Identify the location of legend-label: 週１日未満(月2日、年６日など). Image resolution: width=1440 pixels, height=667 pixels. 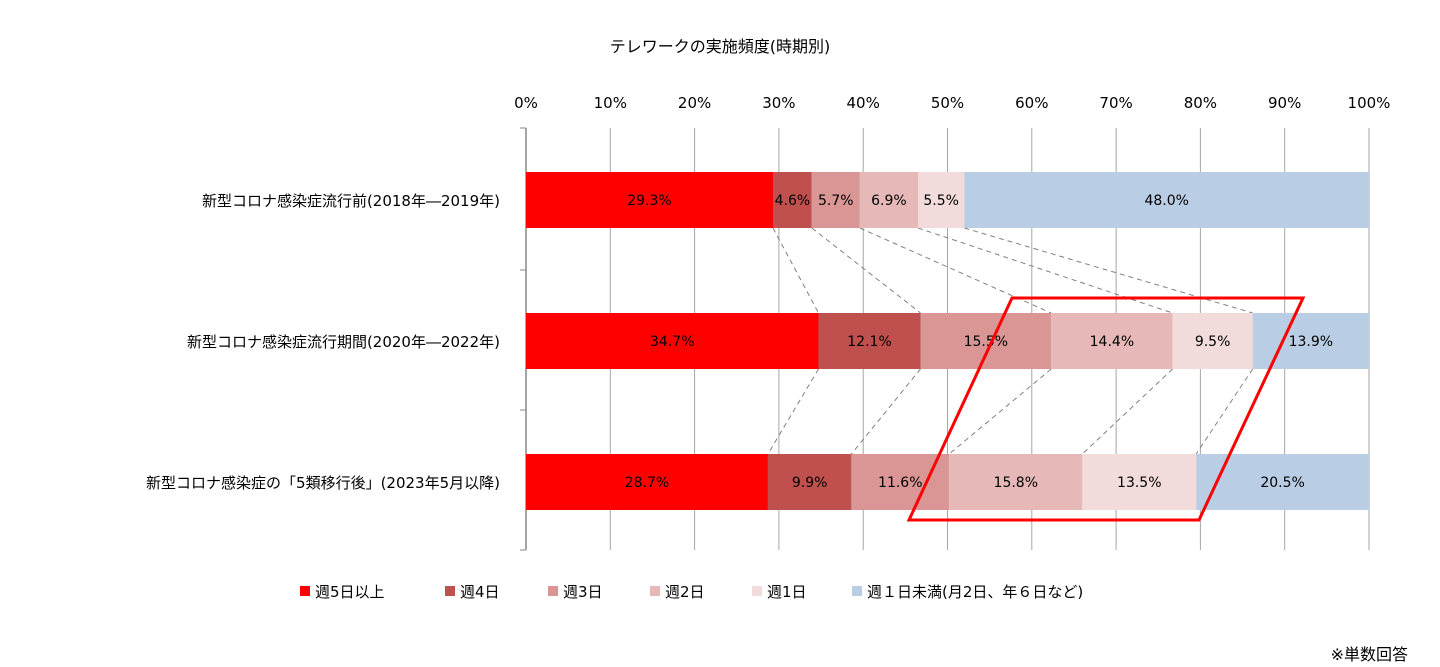
(975, 592).